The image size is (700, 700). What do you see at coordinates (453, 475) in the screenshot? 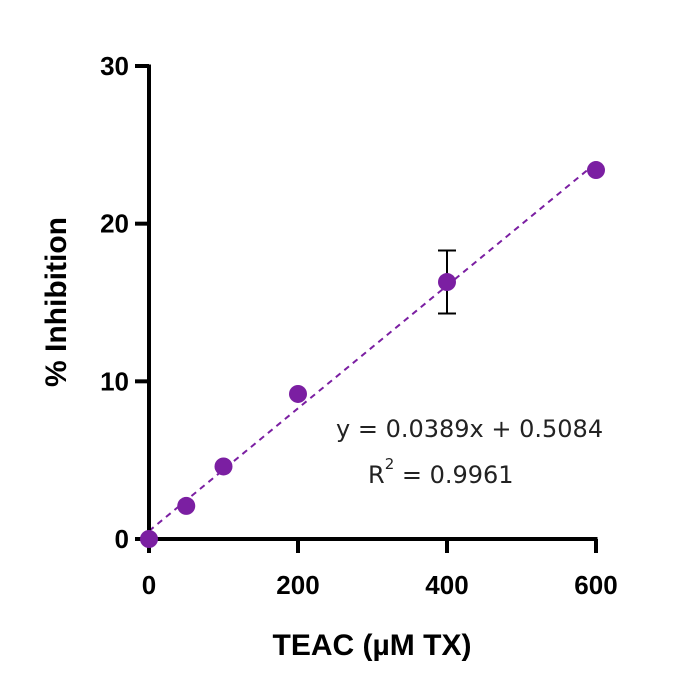
I see `r-squared-value: = 0.9961` at bounding box center [453, 475].